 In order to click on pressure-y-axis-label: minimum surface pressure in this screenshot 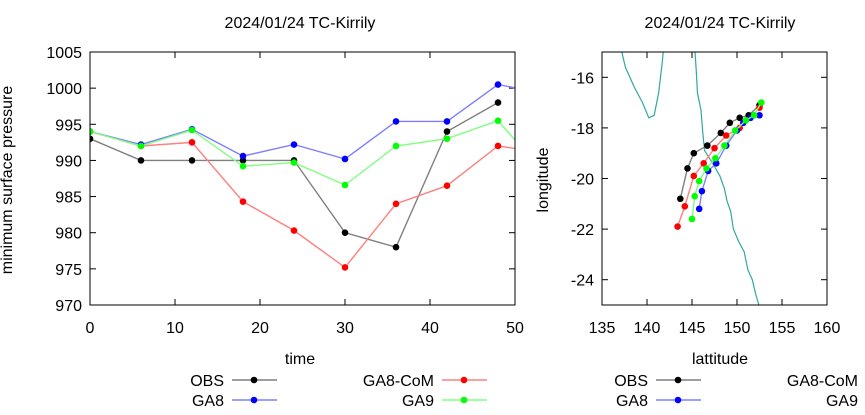, I will do `click(8, 180)`.